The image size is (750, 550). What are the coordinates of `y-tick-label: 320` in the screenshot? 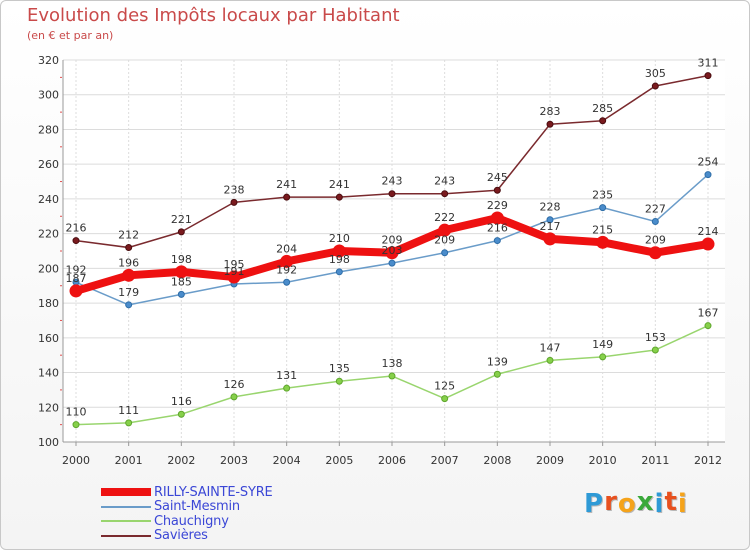 It's located at (48, 60).